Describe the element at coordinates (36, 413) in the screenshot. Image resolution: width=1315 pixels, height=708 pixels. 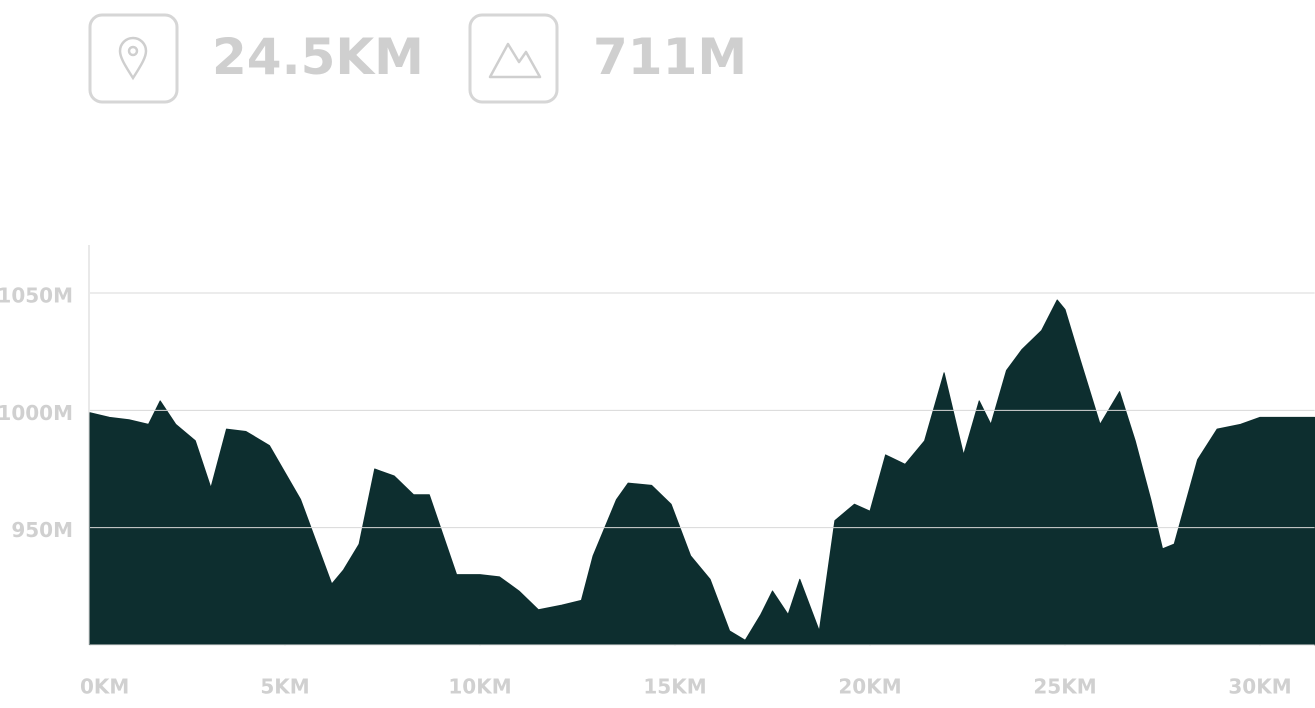
I see `y-tick-label: 1000M` at that location.